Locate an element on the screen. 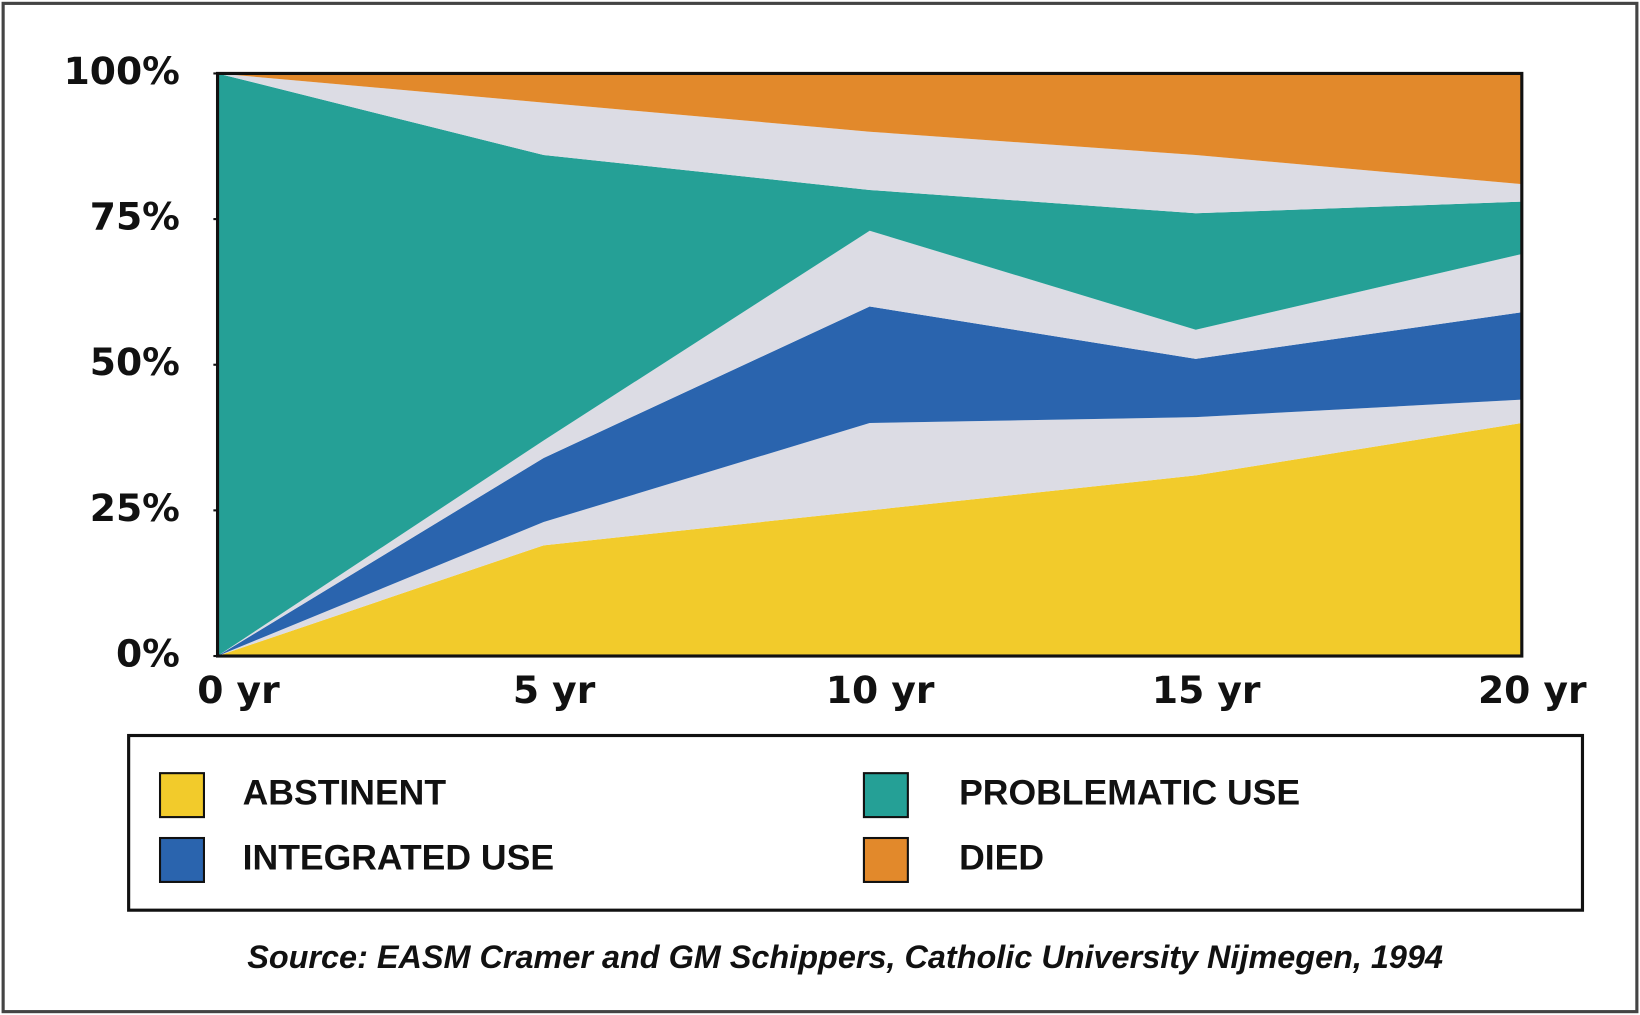 This screenshot has height=1015, width=1640. x-tick-label: 0 yr is located at coordinates (238, 690).